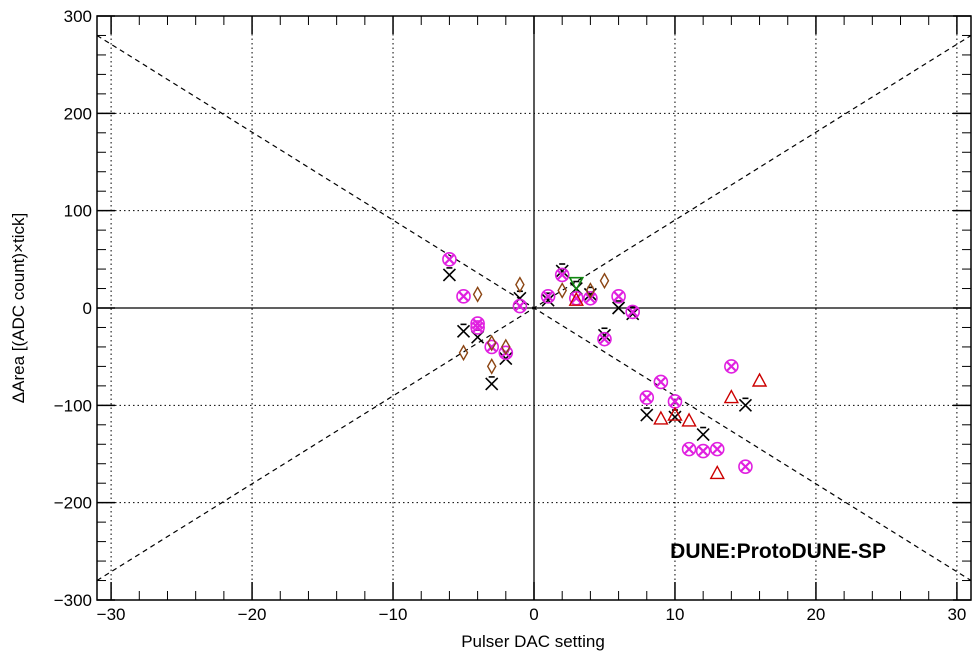  Describe the element at coordinates (87, 308) in the screenshot. I see `y-tick-label: 0` at that location.